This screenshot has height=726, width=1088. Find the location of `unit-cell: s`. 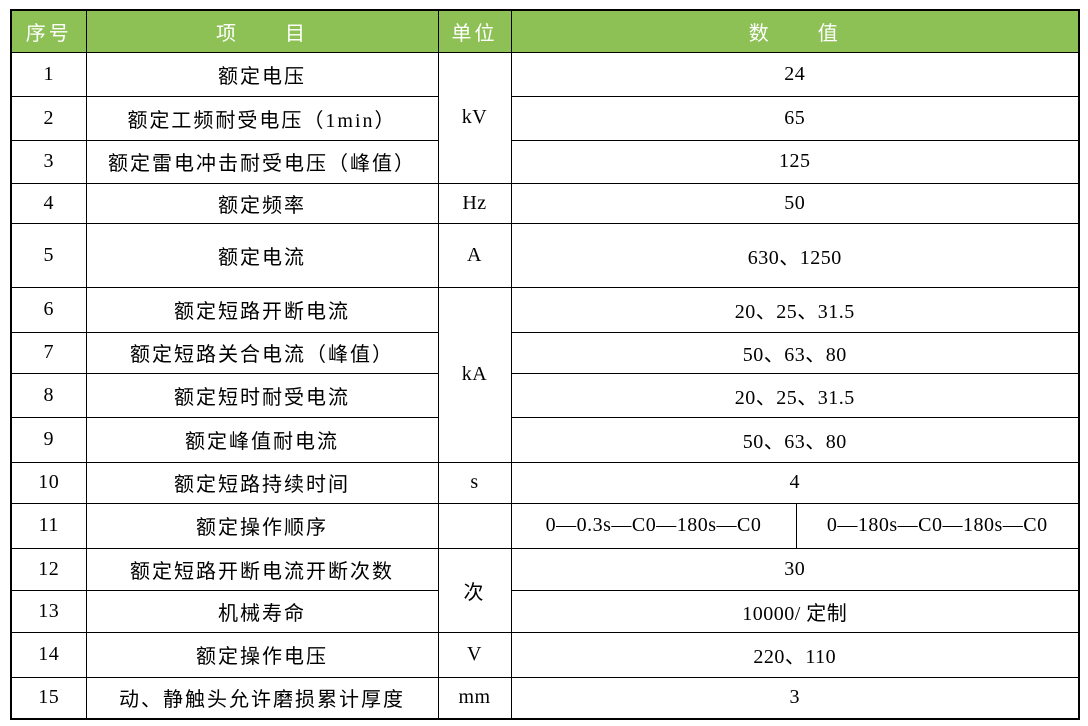

unit-cell: s is located at coordinates (474, 482).